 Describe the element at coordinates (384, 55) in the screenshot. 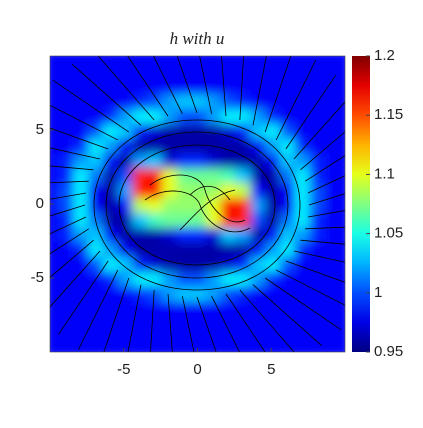

I see `colorbar-tick-label: 1.2` at that location.